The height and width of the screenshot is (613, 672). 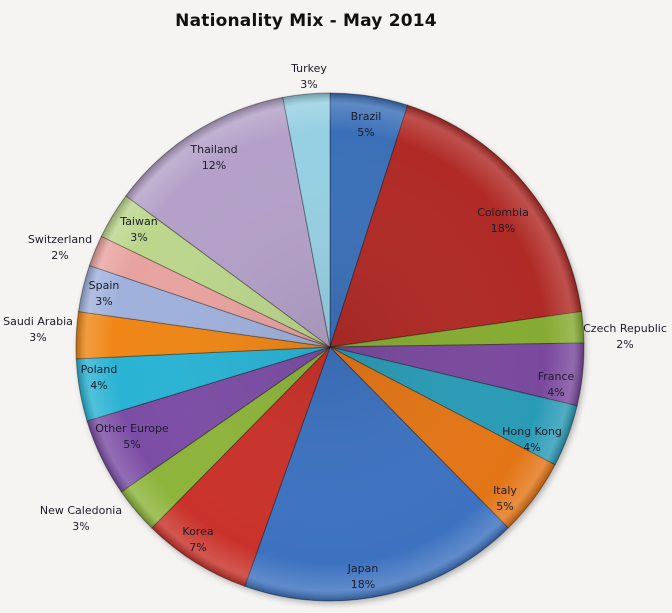 I want to click on slice-label-poland: Poland 4%, so click(x=99, y=378).